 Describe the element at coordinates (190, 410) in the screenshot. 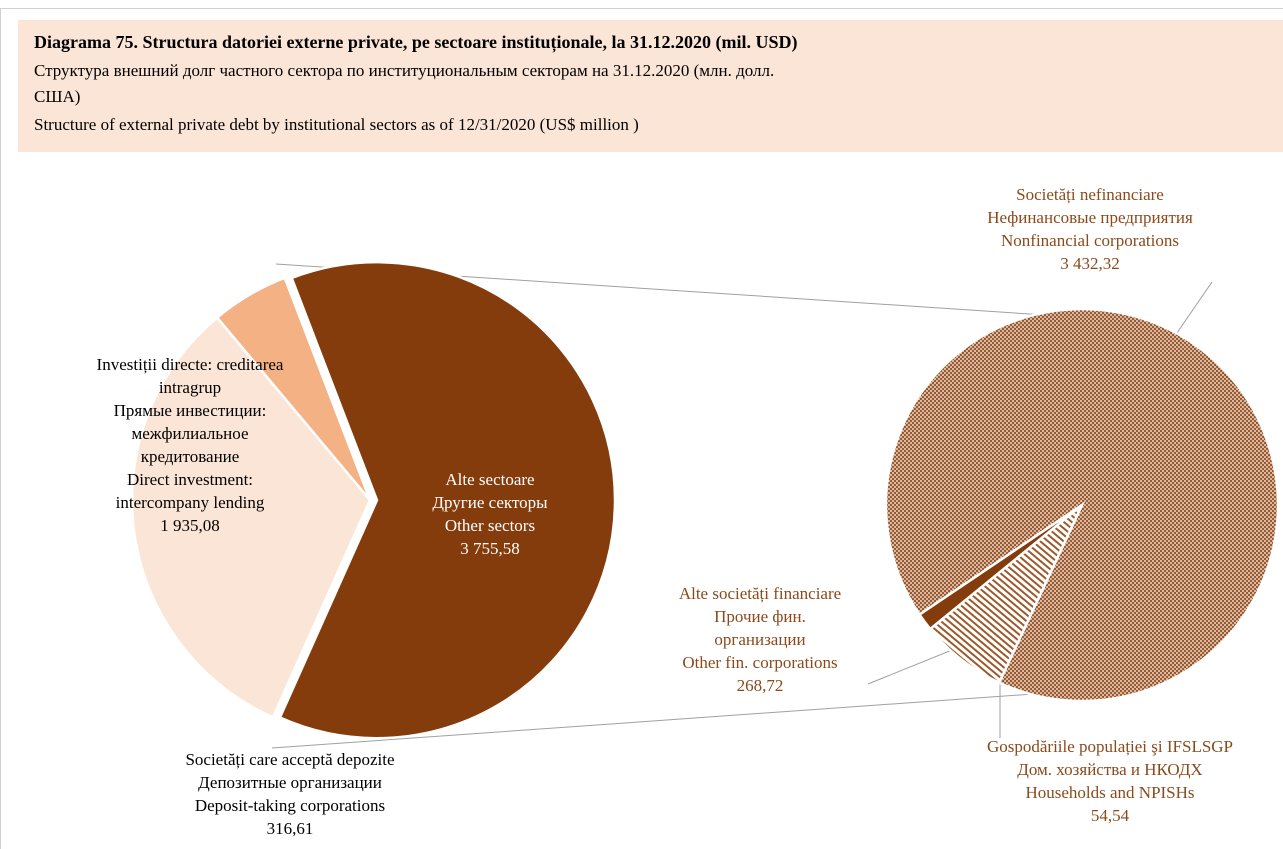

I see `slice-label: Прямые инвестиции:` at that location.